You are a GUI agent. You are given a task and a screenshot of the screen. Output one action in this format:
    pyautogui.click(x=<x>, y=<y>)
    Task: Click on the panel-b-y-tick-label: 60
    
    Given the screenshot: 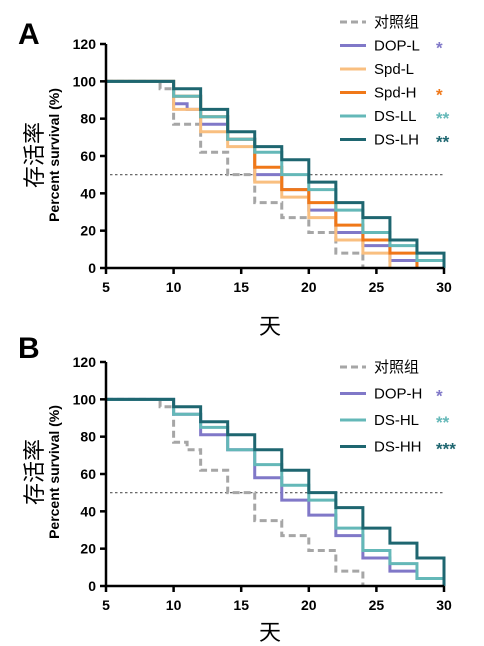 What is the action you would take?
    pyautogui.click(x=88, y=474)
    